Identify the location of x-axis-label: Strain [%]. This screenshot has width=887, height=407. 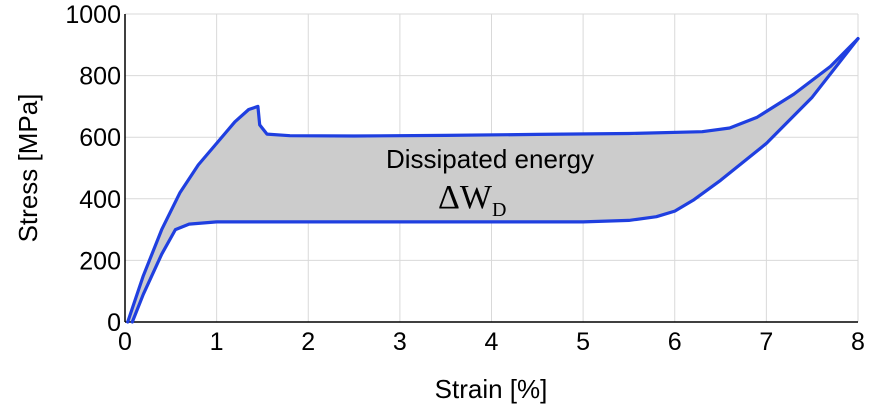
(491, 389).